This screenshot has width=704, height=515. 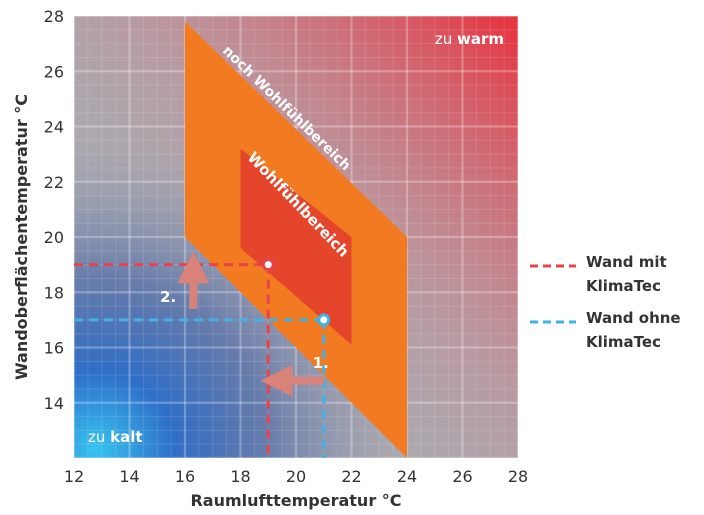 What do you see at coordinates (480, 39) in the screenshot?
I see `corner-warm-word: warm` at bounding box center [480, 39].